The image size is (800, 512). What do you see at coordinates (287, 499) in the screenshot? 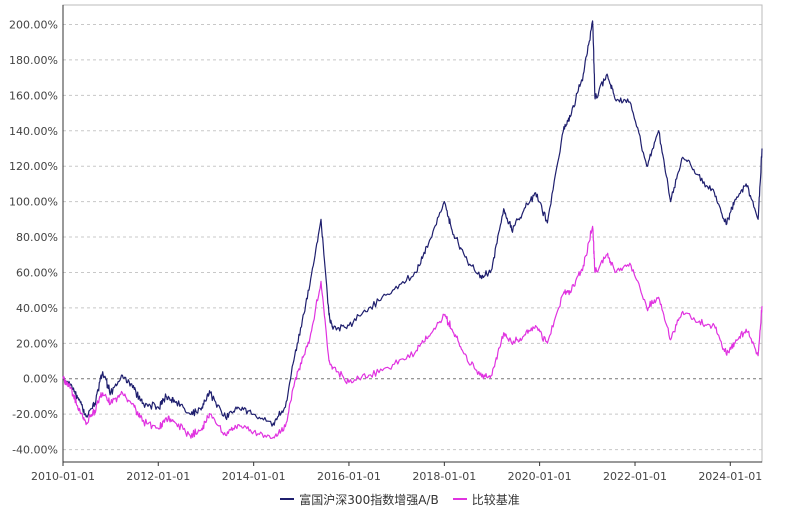
I see `legend-swatch-fund` at bounding box center [287, 499].